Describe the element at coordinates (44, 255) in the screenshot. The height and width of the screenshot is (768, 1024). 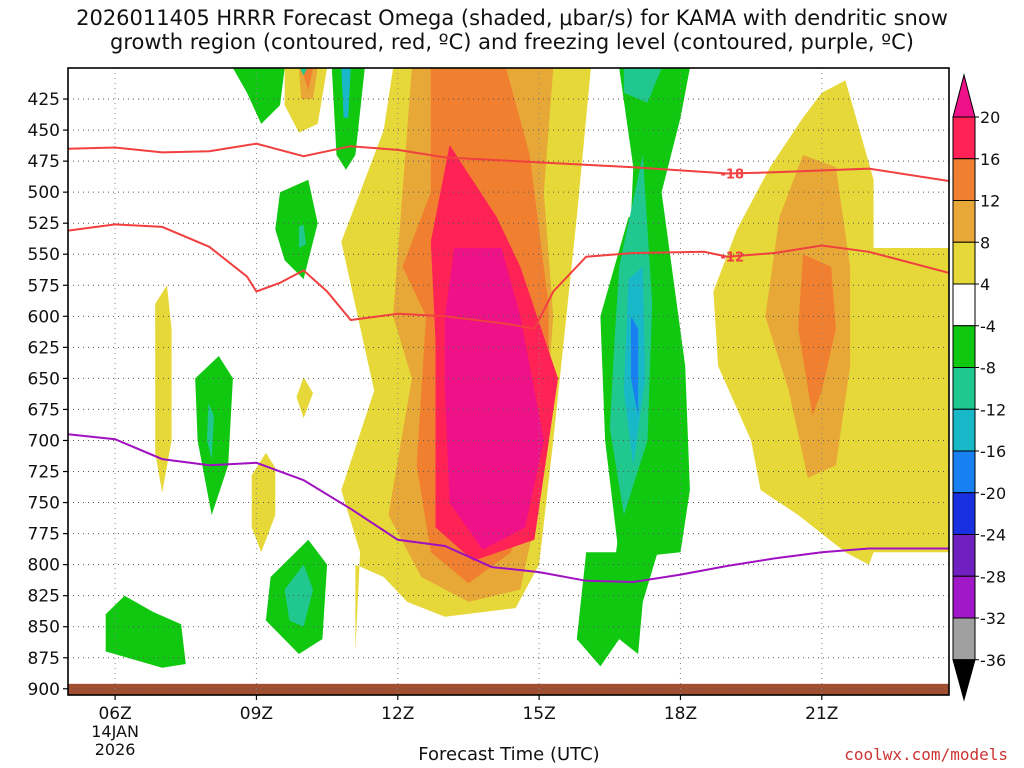
I see `y-tick-label-550: 550` at that location.